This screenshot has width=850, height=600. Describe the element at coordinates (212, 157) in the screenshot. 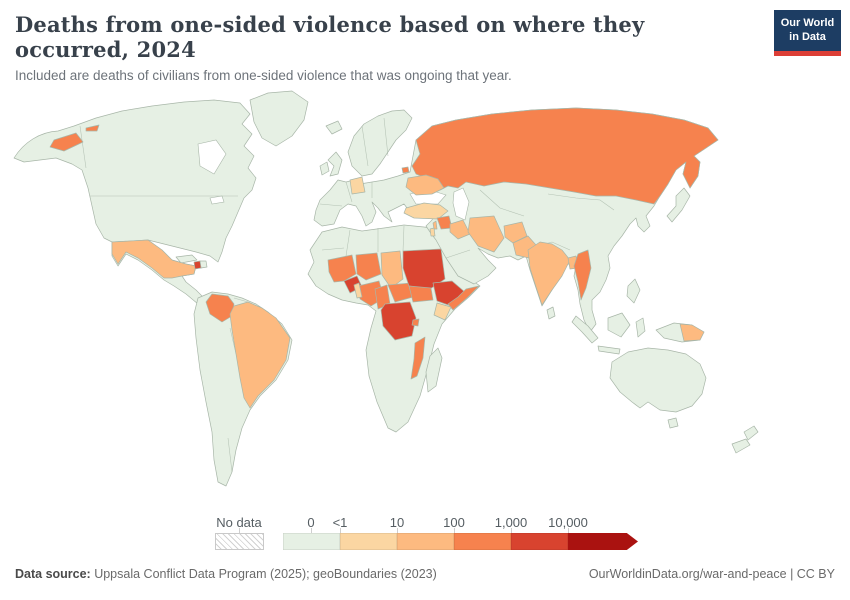

I see `hudson-bay` at that location.